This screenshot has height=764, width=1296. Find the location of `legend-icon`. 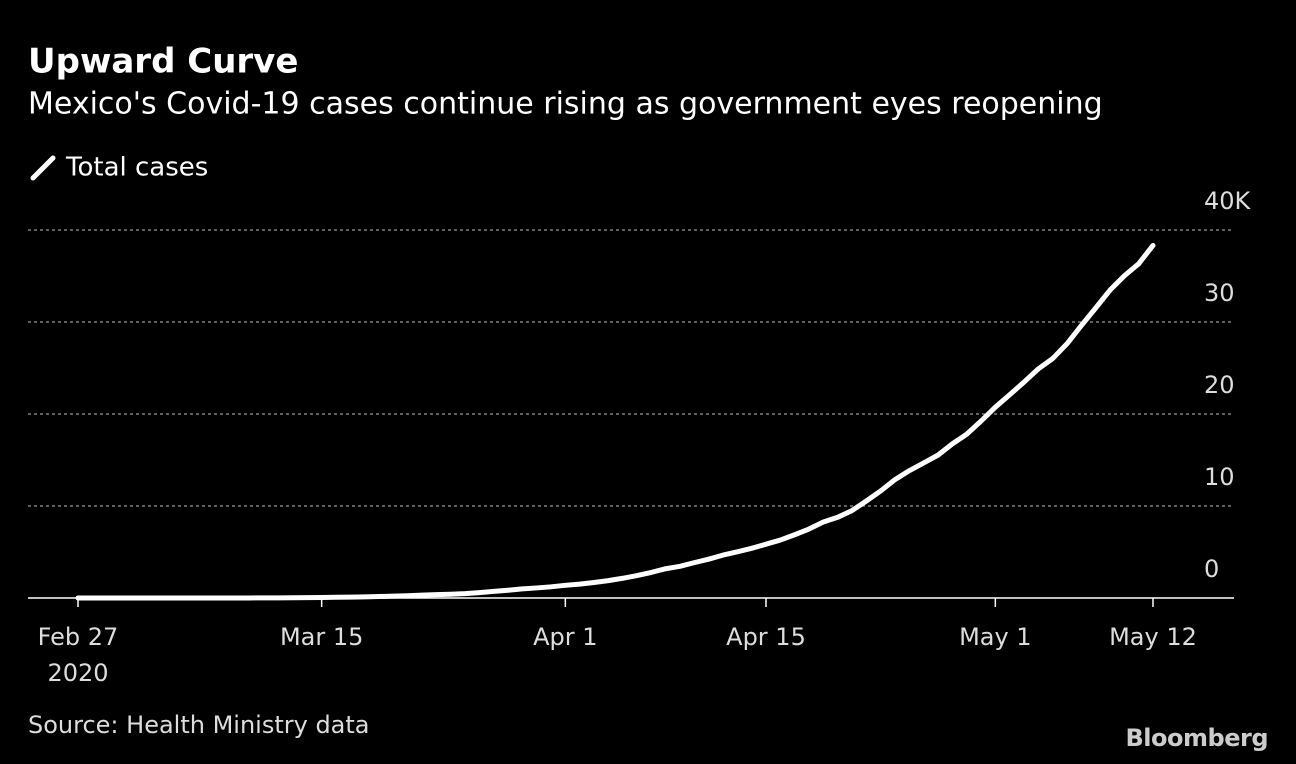

legend-icon is located at coordinates (43, 168).